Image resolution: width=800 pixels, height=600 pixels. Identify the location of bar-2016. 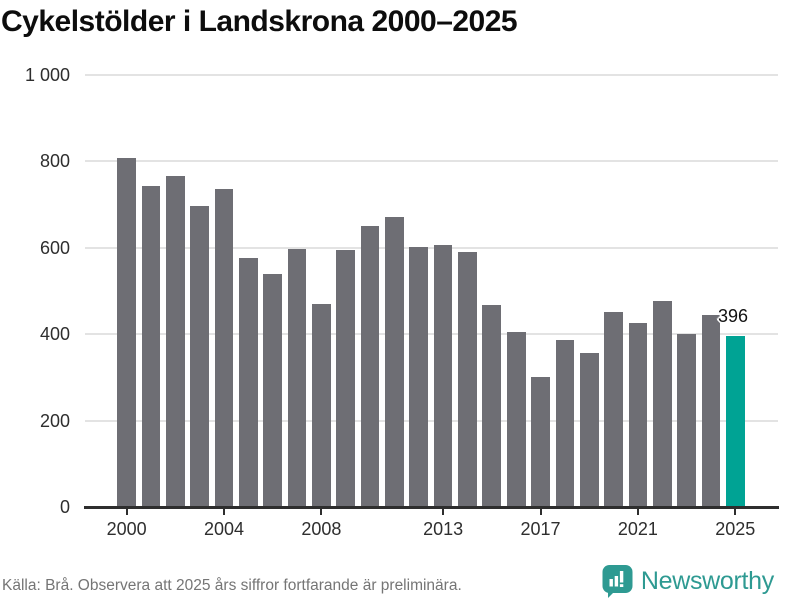
(516, 419).